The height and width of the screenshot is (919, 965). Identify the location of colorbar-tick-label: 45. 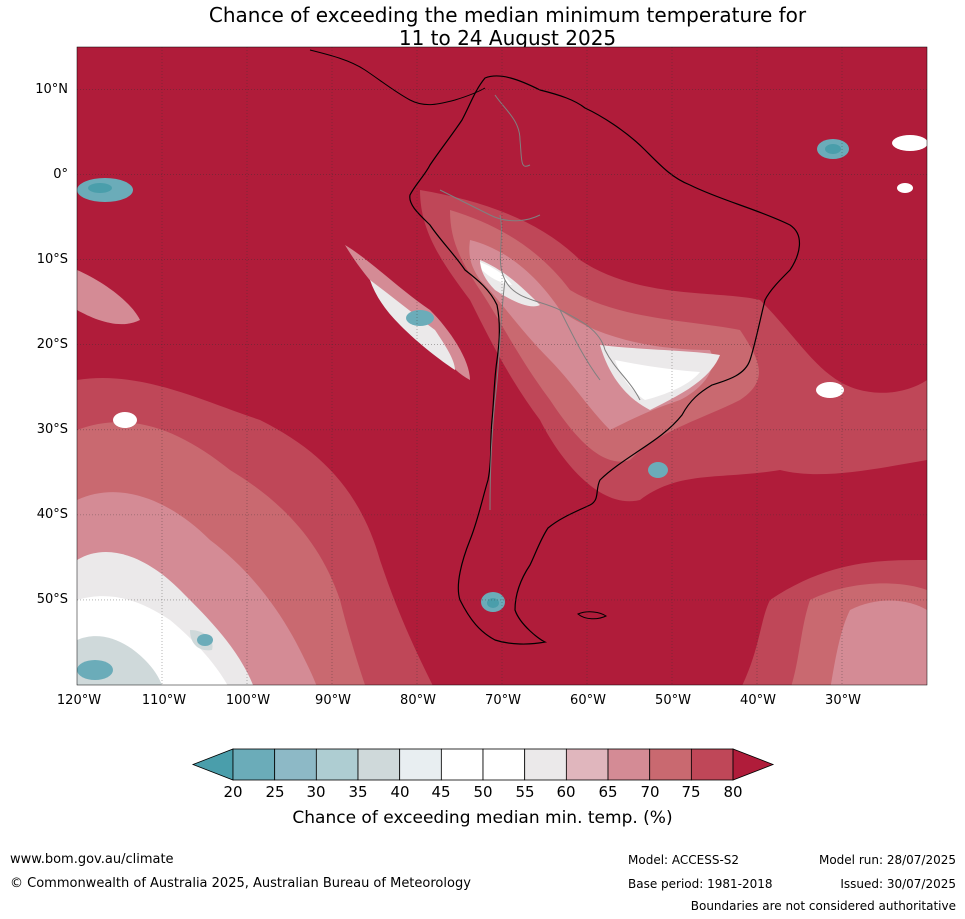
(441, 792).